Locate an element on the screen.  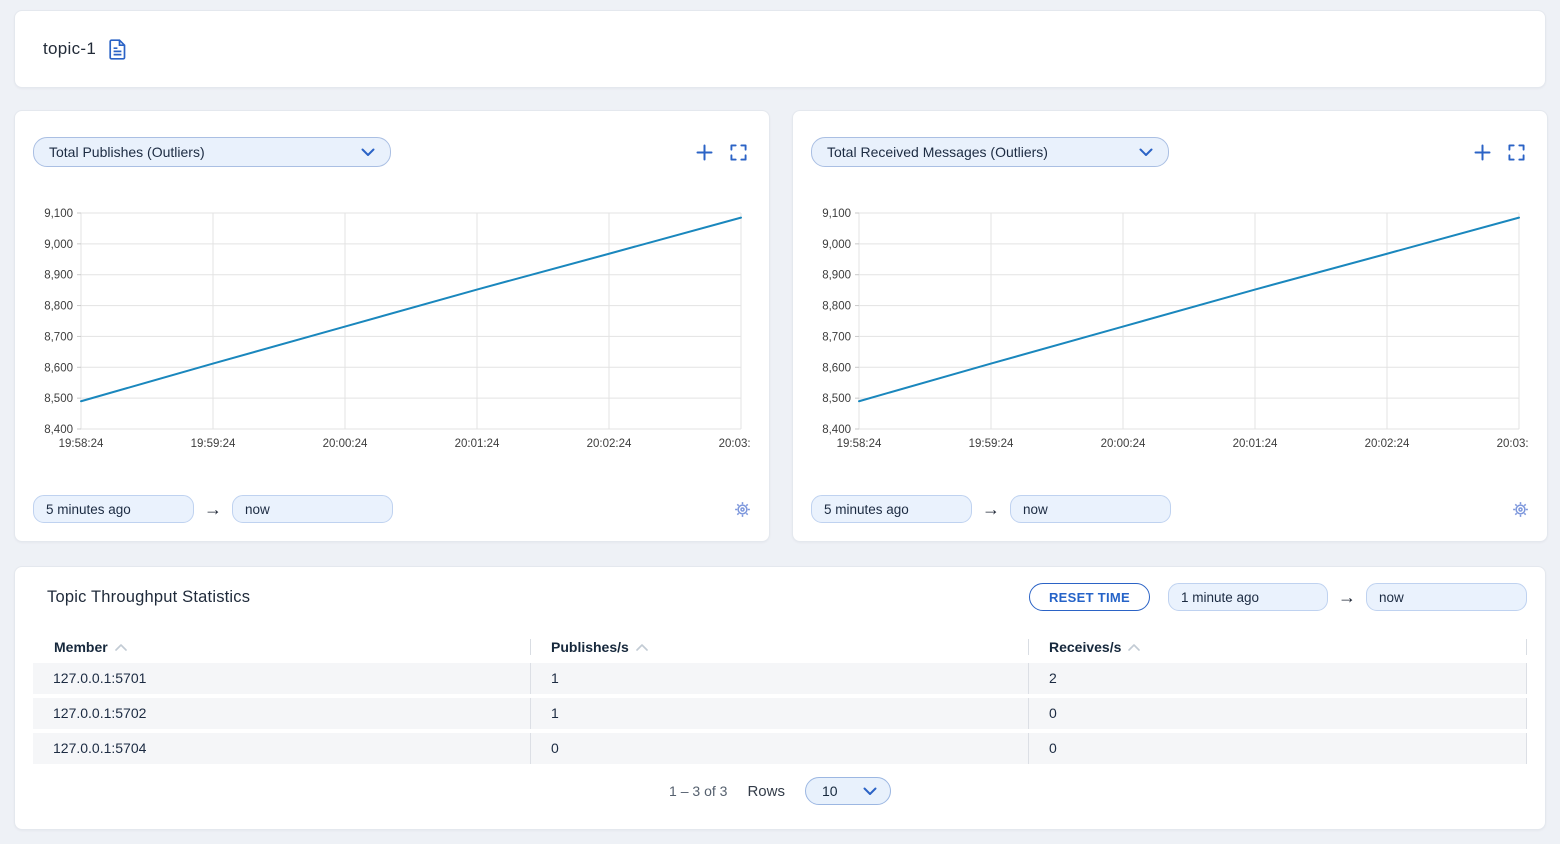
metric-select: Total Publishes (Outliers) is located at coordinates (212, 152).